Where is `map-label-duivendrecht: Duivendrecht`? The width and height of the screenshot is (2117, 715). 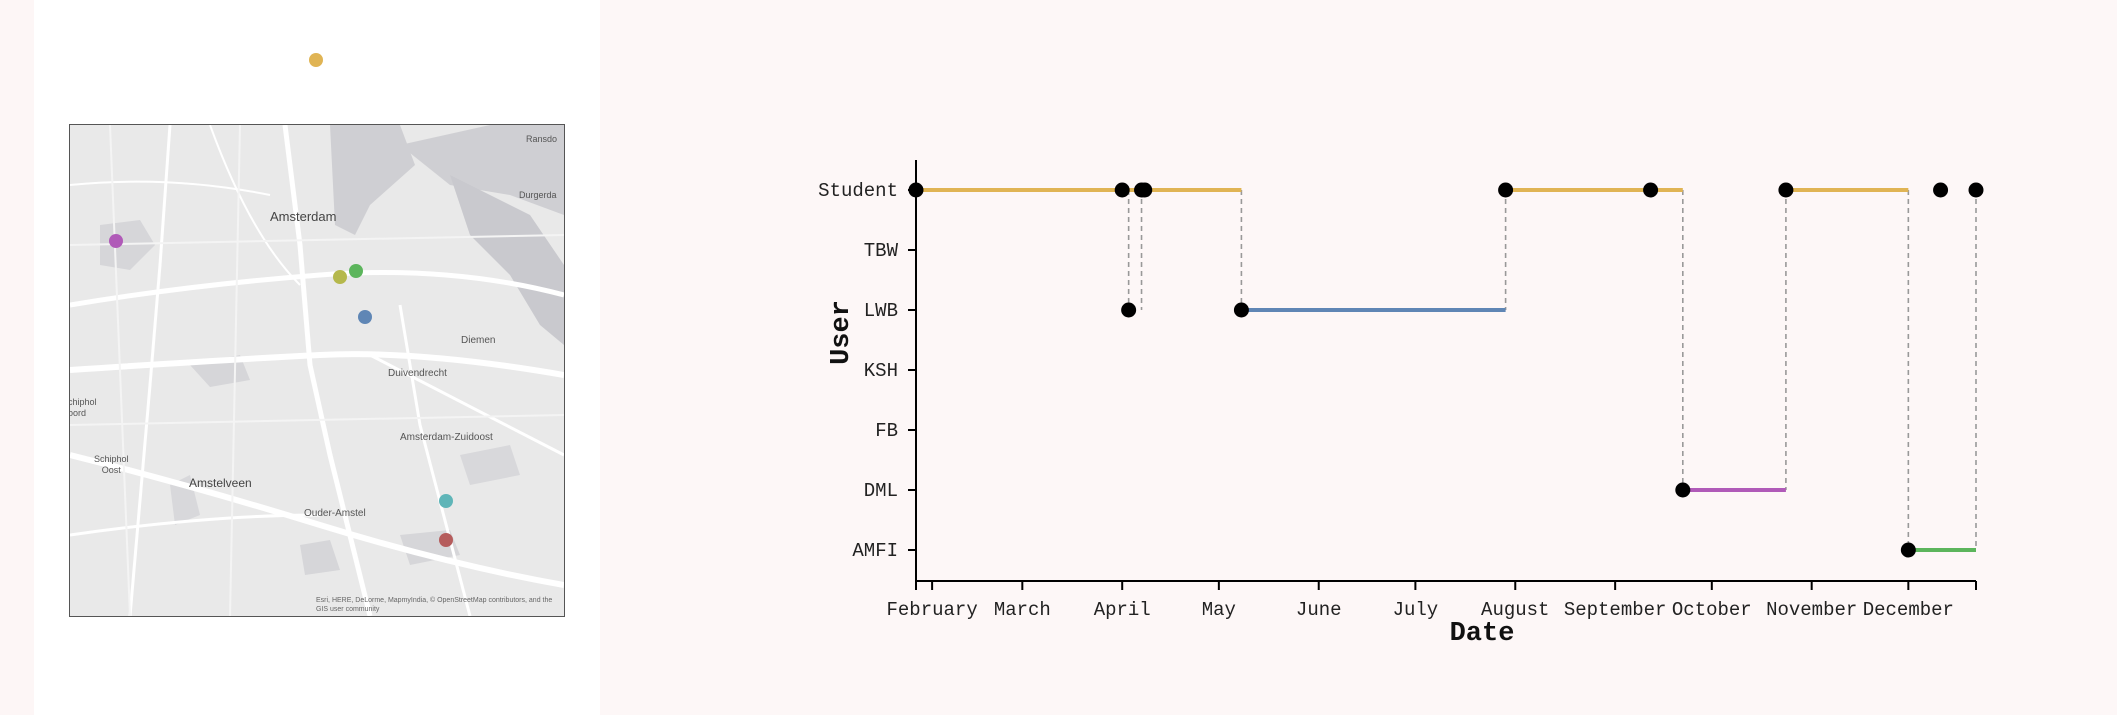 map-label-duivendrecht: Duivendrecht is located at coordinates (417, 373).